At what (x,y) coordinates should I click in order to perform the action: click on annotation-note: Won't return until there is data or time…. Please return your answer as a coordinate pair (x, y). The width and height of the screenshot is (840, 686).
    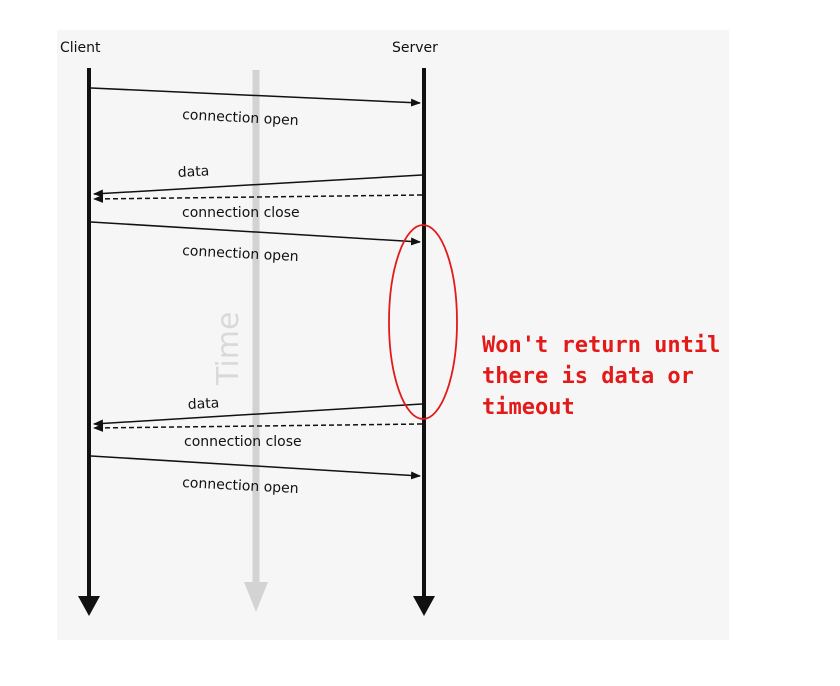
    Looking at the image, I should click on (652, 376).